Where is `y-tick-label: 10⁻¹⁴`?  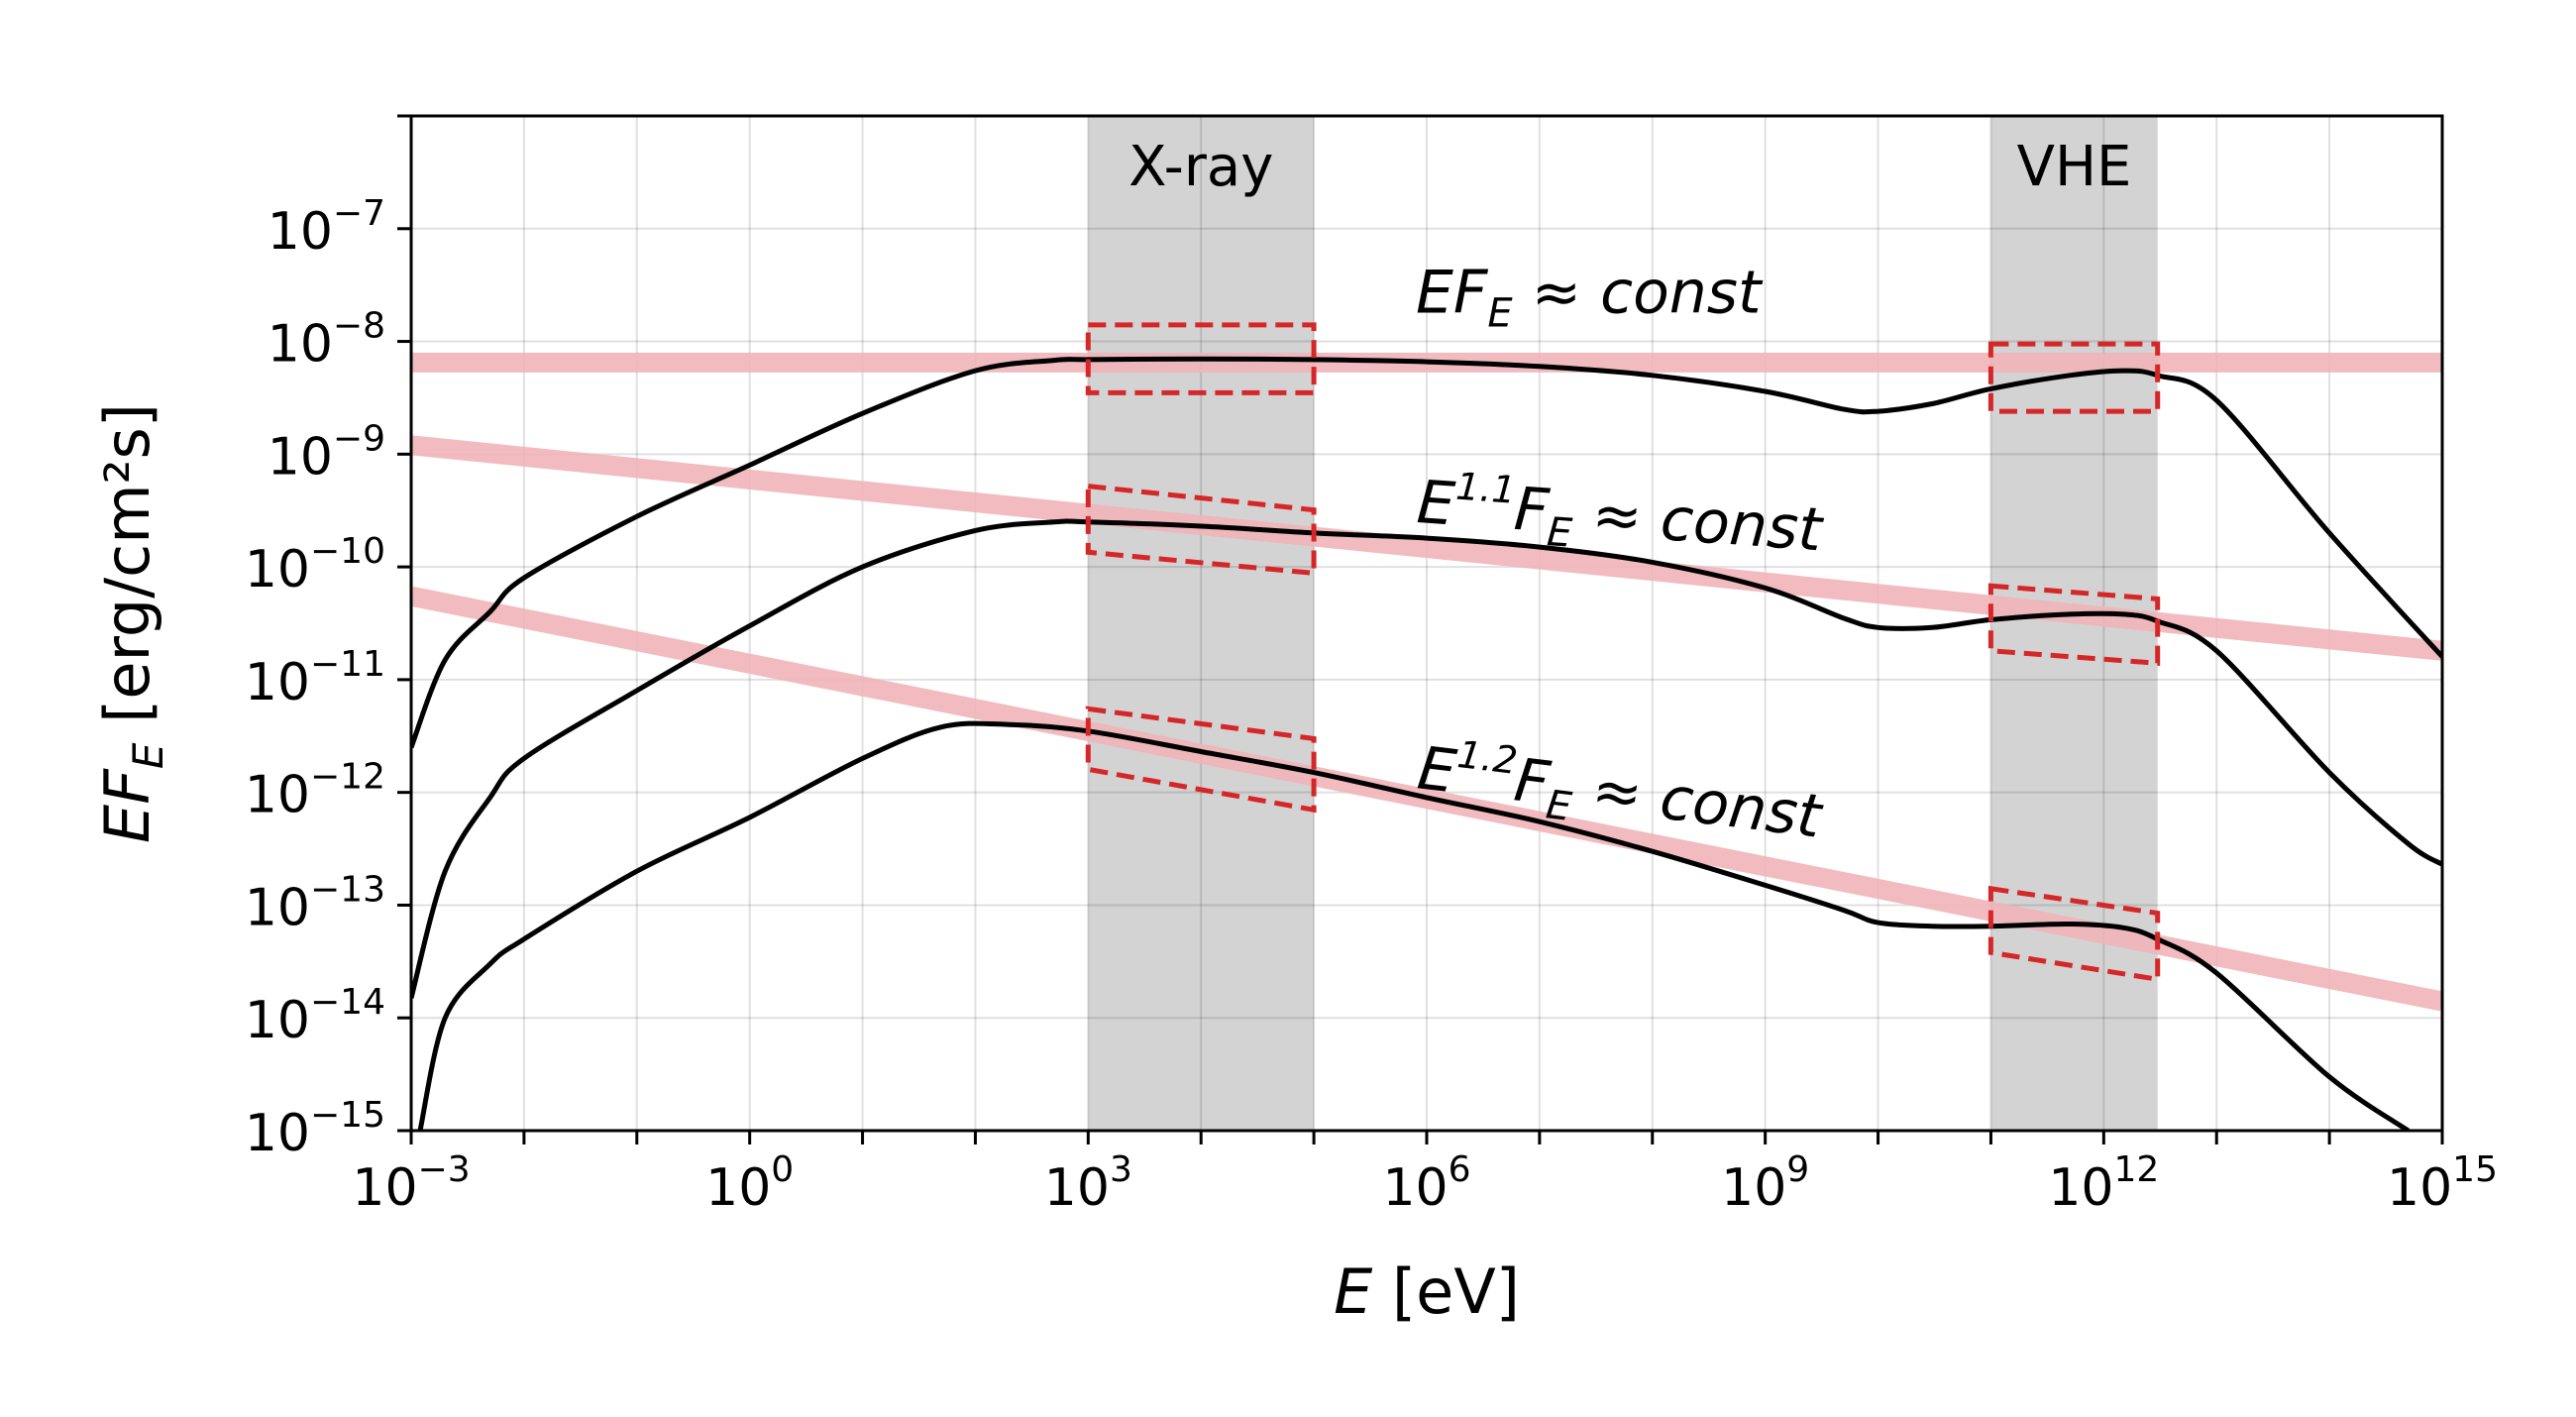 y-tick-label: 10⁻¹⁴ is located at coordinates (315, 1016).